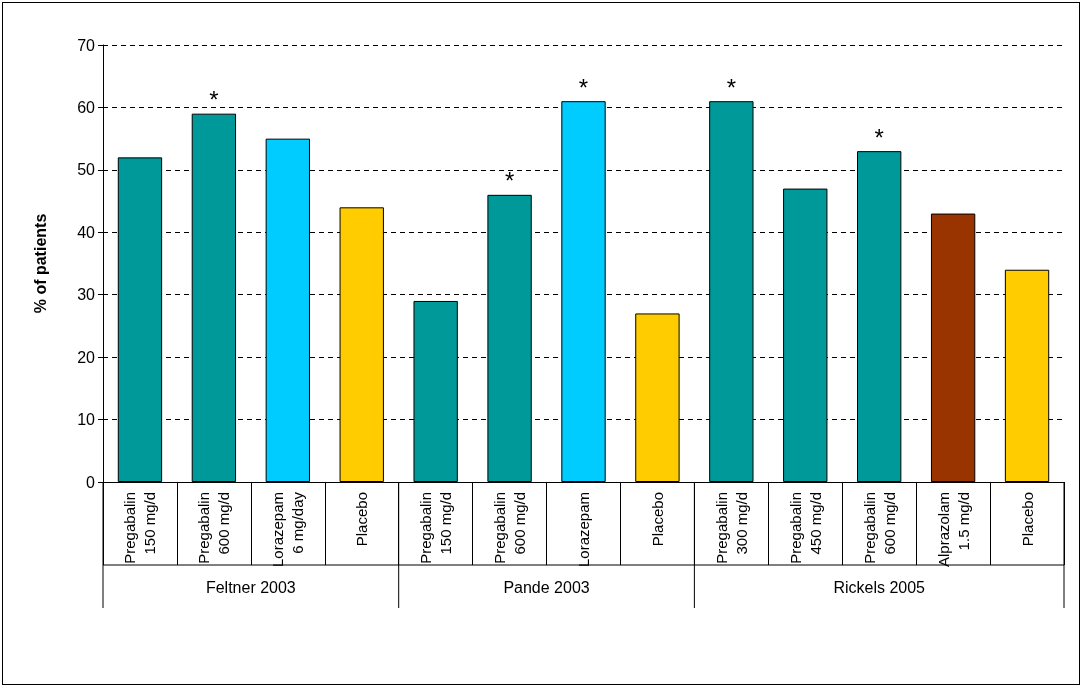 The width and height of the screenshot is (1084, 689). I want to click on y-tick-label: 0, so click(91, 482).